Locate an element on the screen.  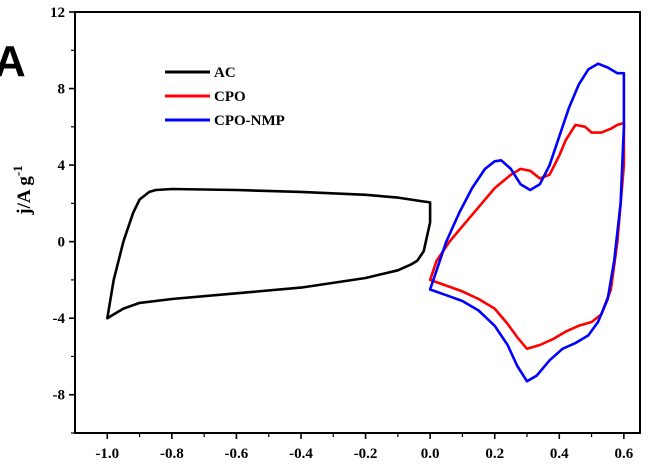
legend-label-cpo: CPO is located at coordinates (230, 97).